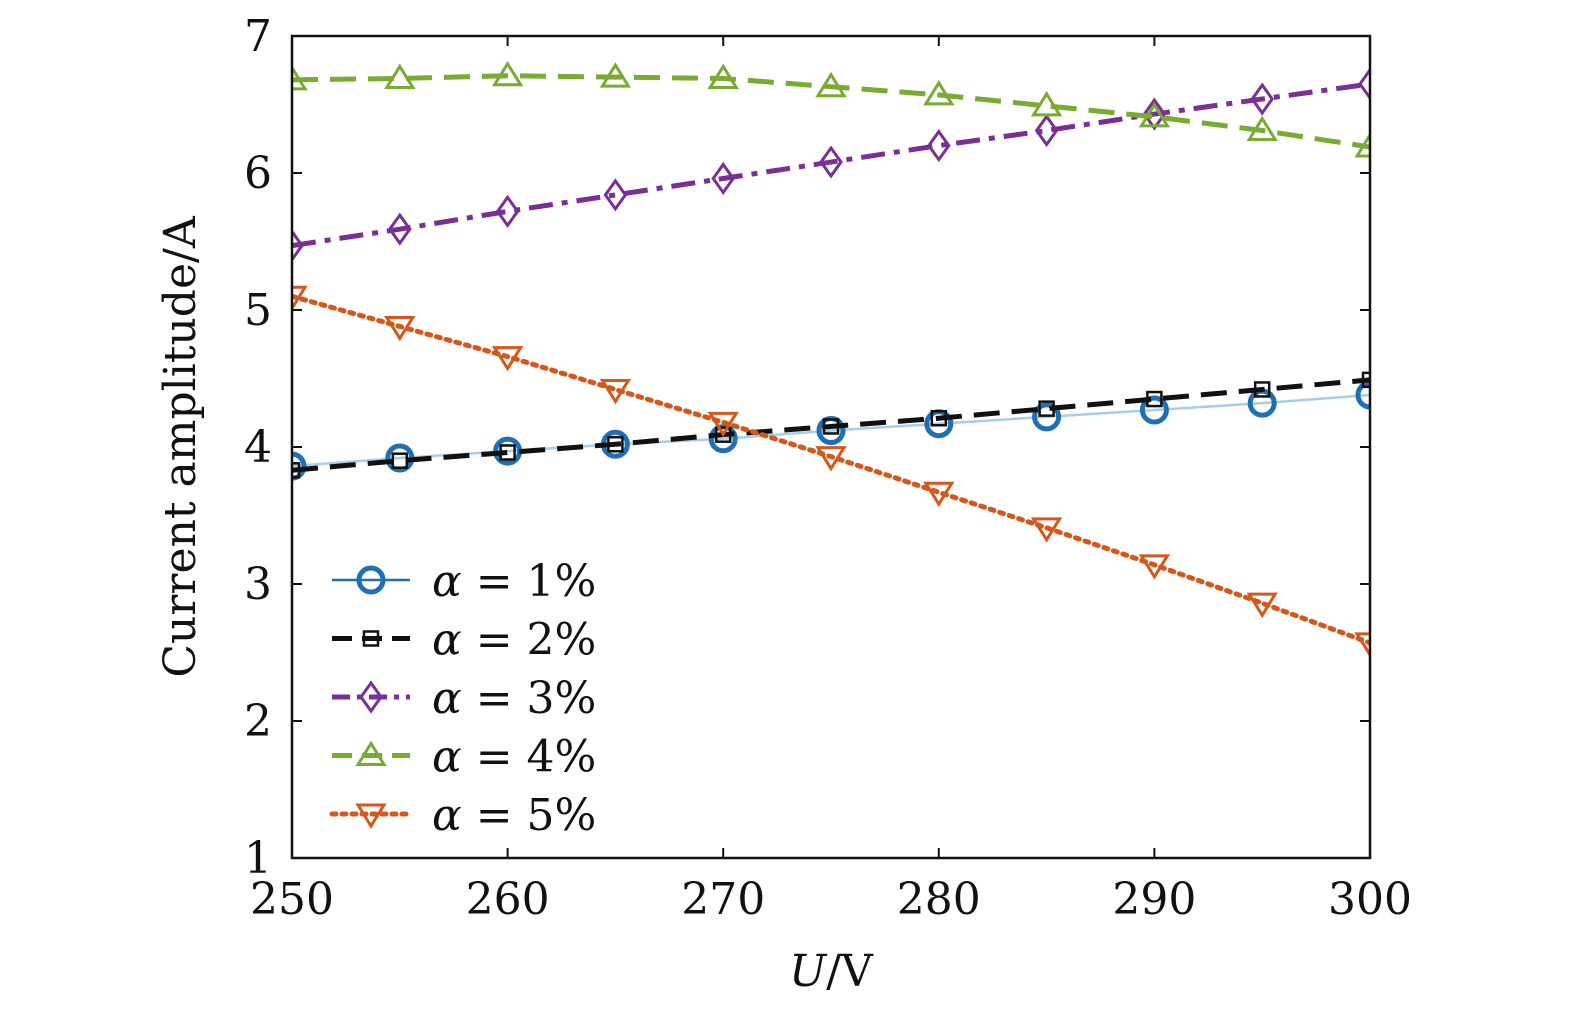 The width and height of the screenshot is (1575, 1014). I want to click on legend-label-value: = 2%, so click(529, 640).